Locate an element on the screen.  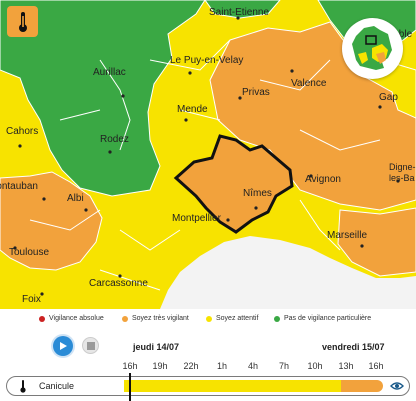
city-label-le-puy-en-velay: Le Puy-en-Velay is located at coordinates (207, 60).